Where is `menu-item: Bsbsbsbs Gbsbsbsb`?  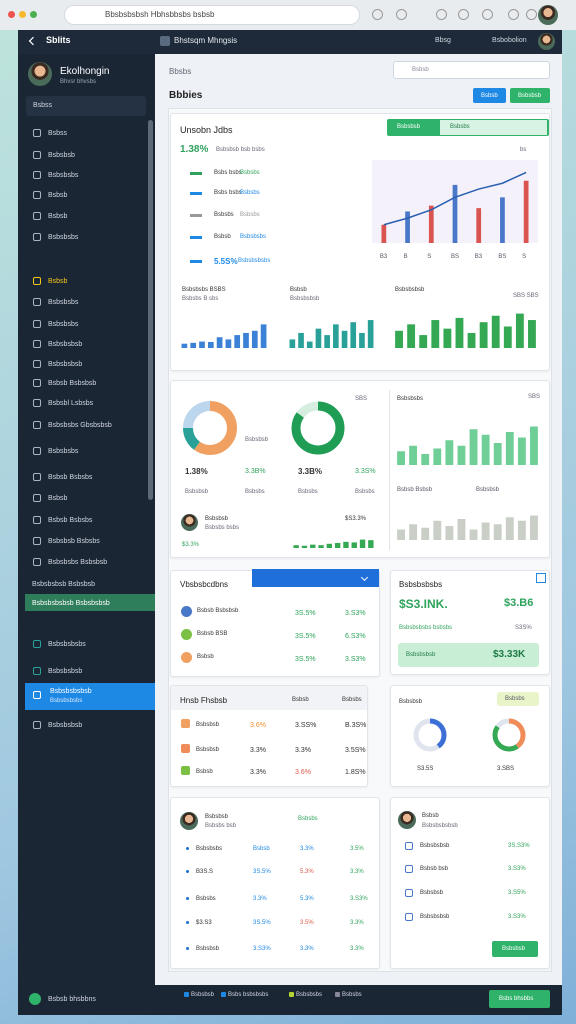 menu-item: Bsbsbsbs Gbsbsbsb is located at coordinates (80, 425).